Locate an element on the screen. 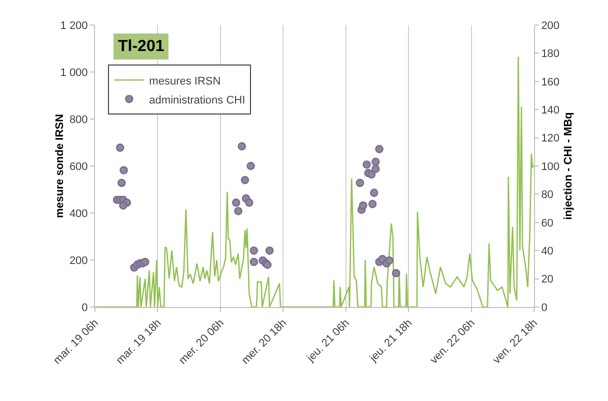 Image resolution: width=608 pixels, height=401 pixels. y-tick-label: 0 is located at coordinates (85, 308).